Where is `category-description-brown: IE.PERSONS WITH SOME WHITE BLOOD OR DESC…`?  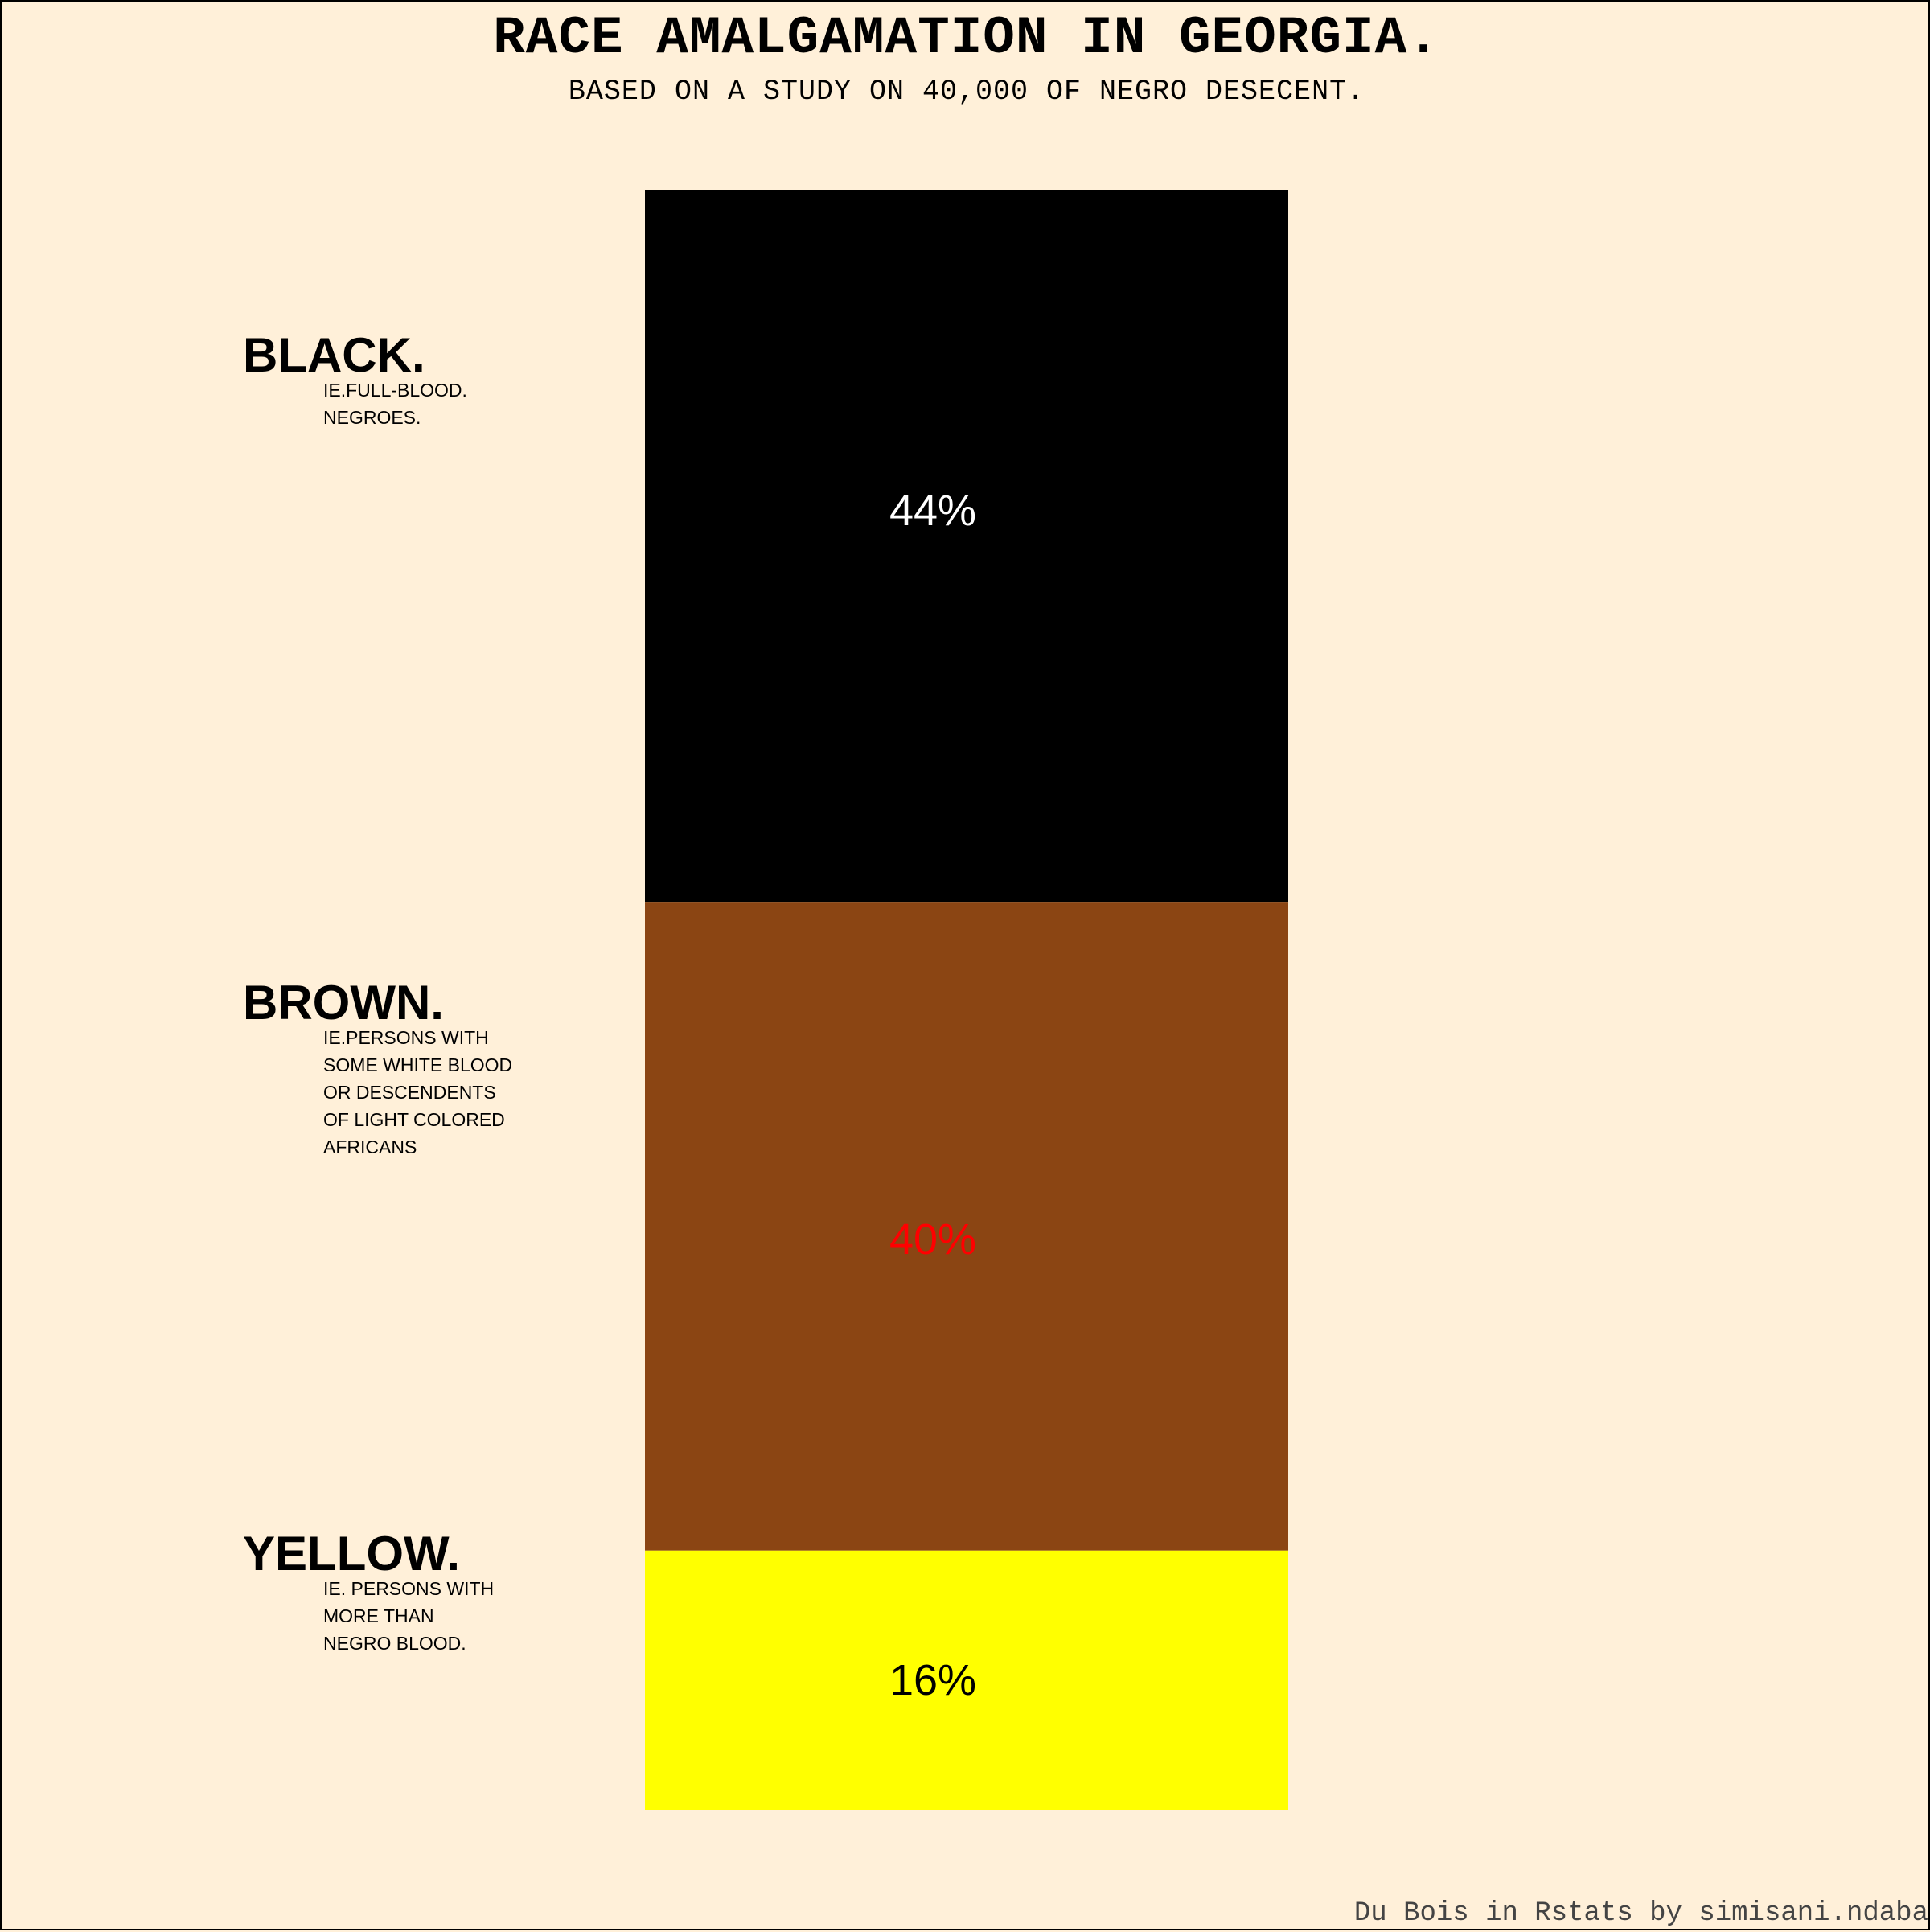 category-description-brown: IE.PERSONS WITH SOME WHITE BLOOD OR DESC… is located at coordinates (418, 1092).